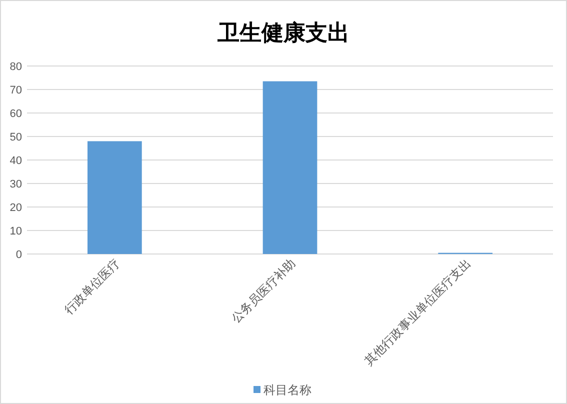 Image resolution: width=567 pixels, height=404 pixels. What do you see at coordinates (16, 232) in the screenshot?
I see `y-tick-label: 10` at bounding box center [16, 232].